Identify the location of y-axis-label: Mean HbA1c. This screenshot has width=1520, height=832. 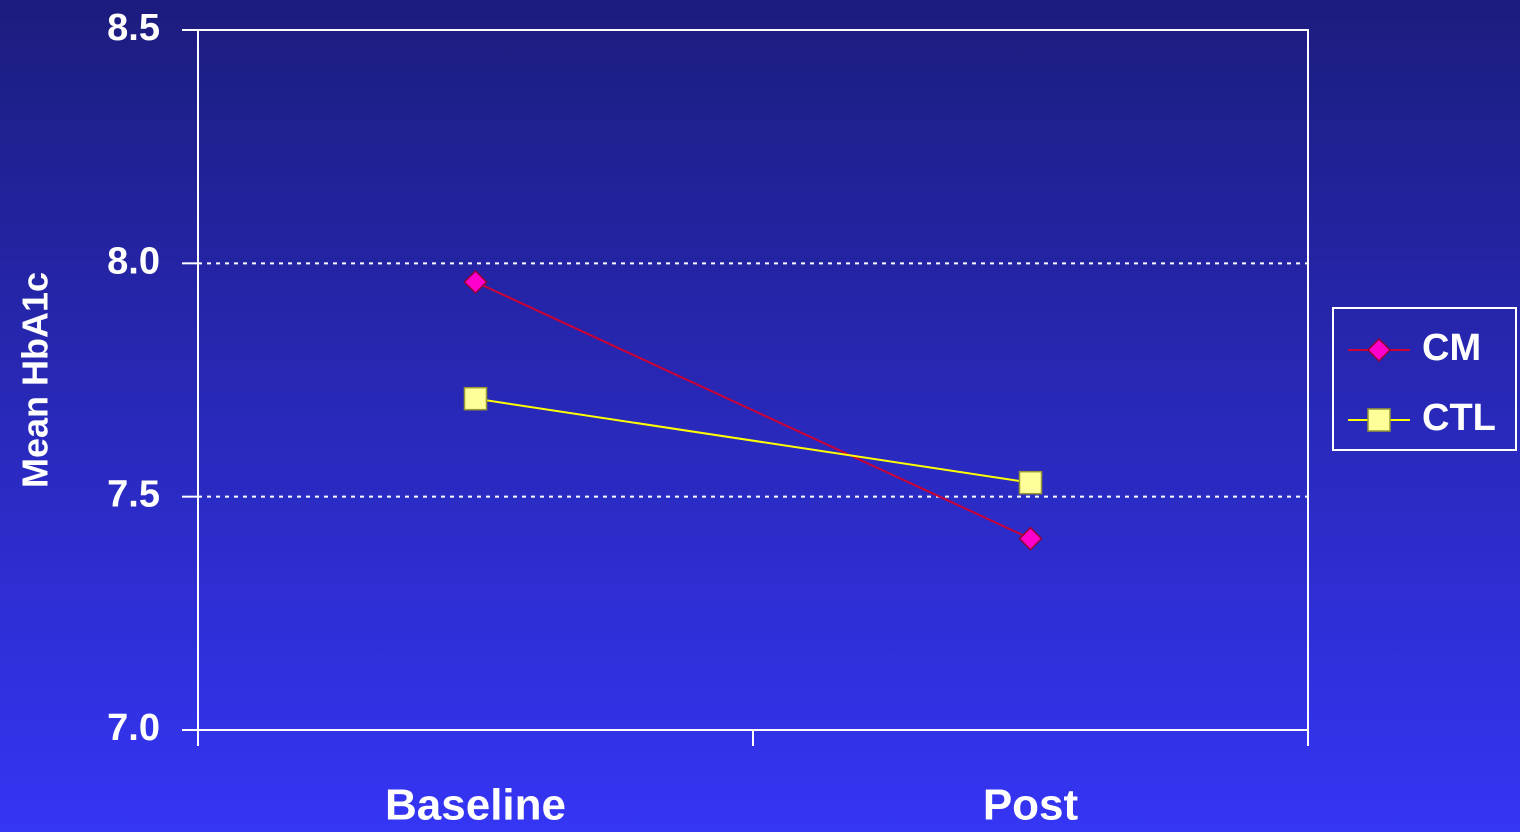
(35, 380).